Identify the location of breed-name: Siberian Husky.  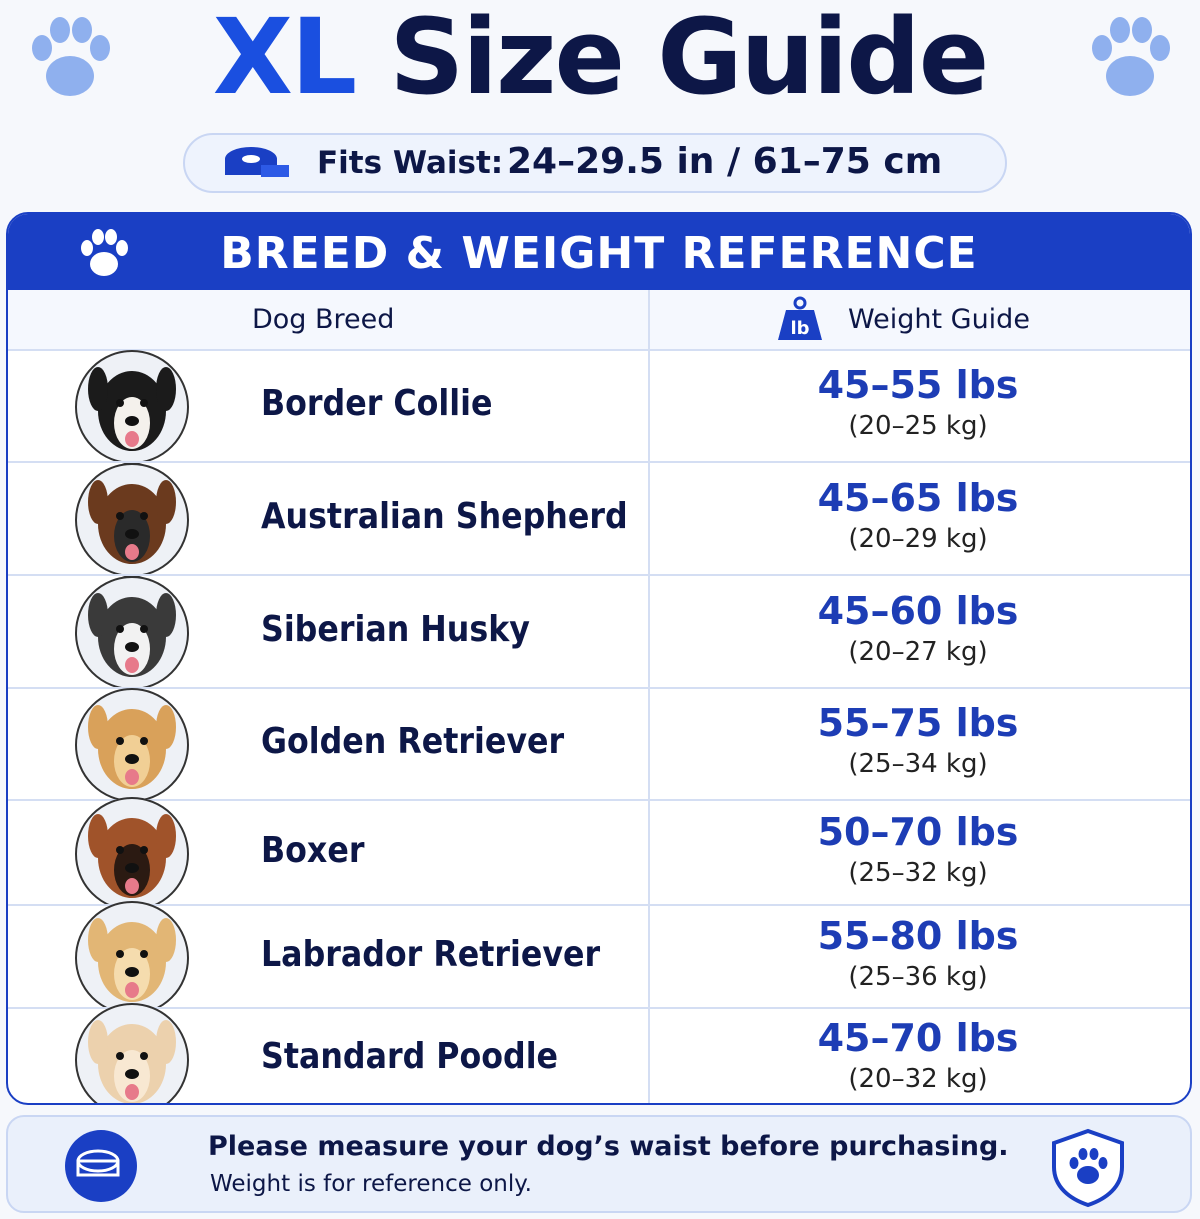
(395, 629).